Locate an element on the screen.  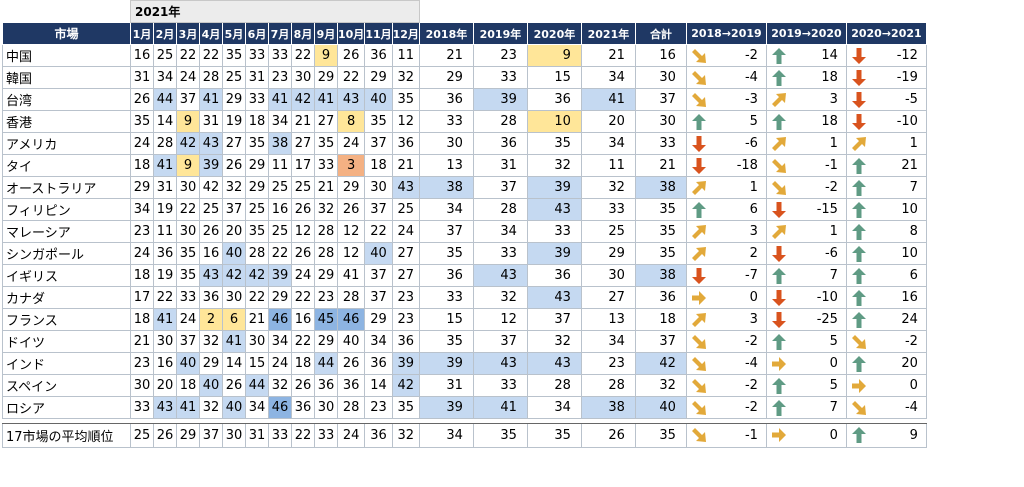
rank-change: 1 is located at coordinates (726, 187).